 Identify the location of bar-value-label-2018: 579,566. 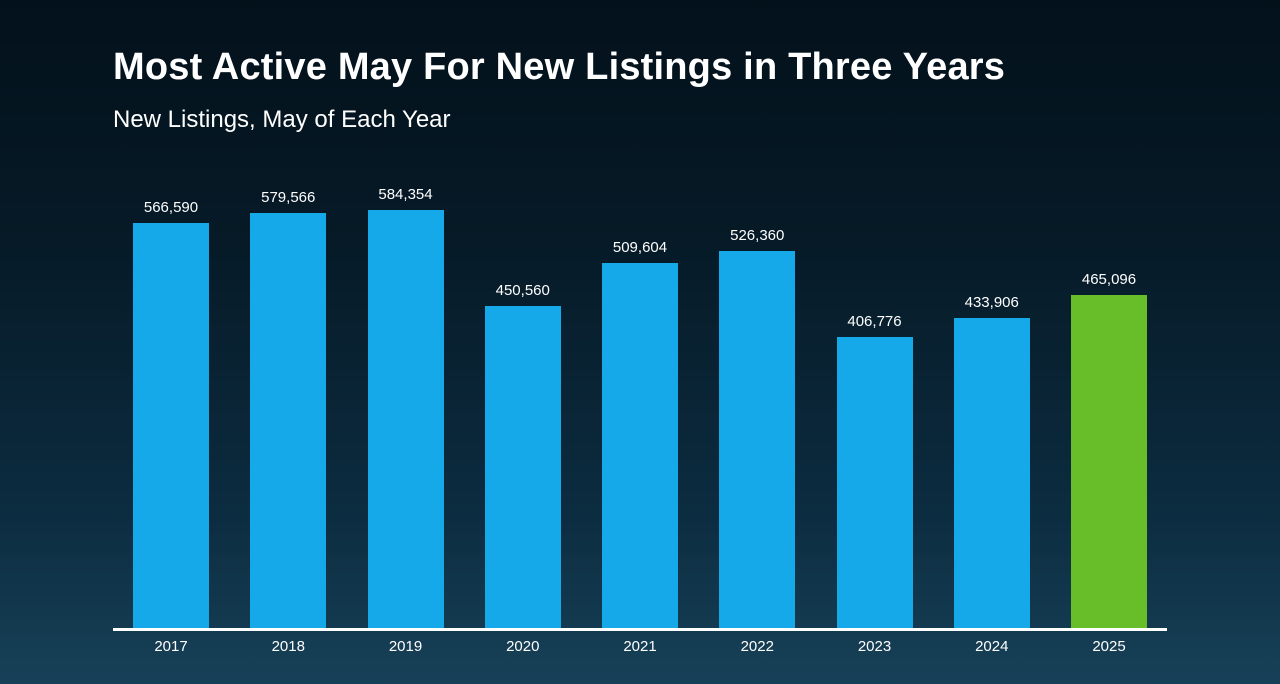
(288, 197).